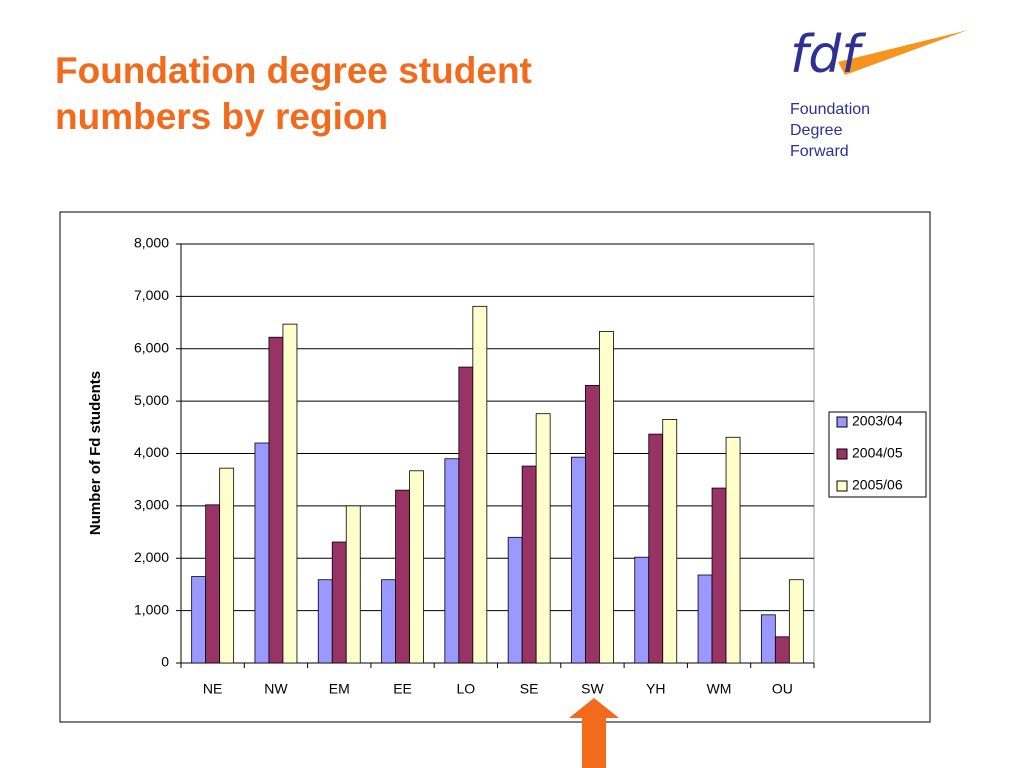 The width and height of the screenshot is (1024, 768). I want to click on logo-mark: fdf, so click(828, 55).